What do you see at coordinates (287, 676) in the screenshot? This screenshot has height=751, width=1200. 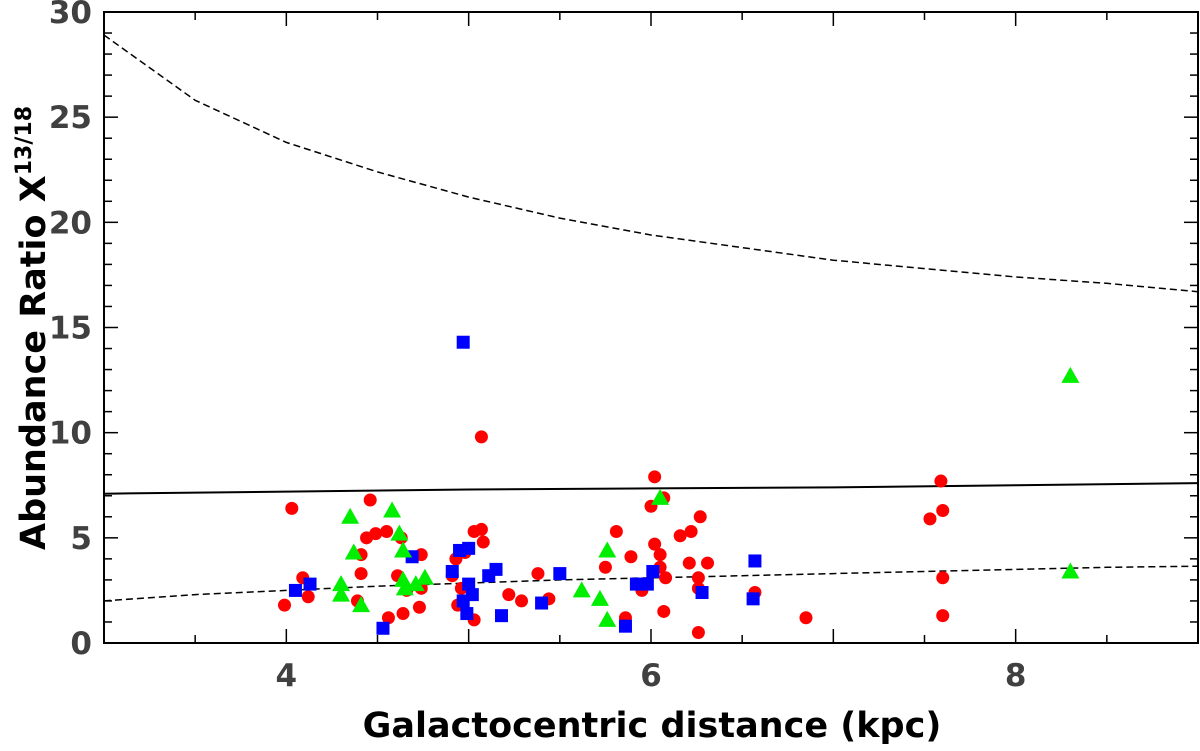 I see `x-tick-label-4: 4` at bounding box center [287, 676].